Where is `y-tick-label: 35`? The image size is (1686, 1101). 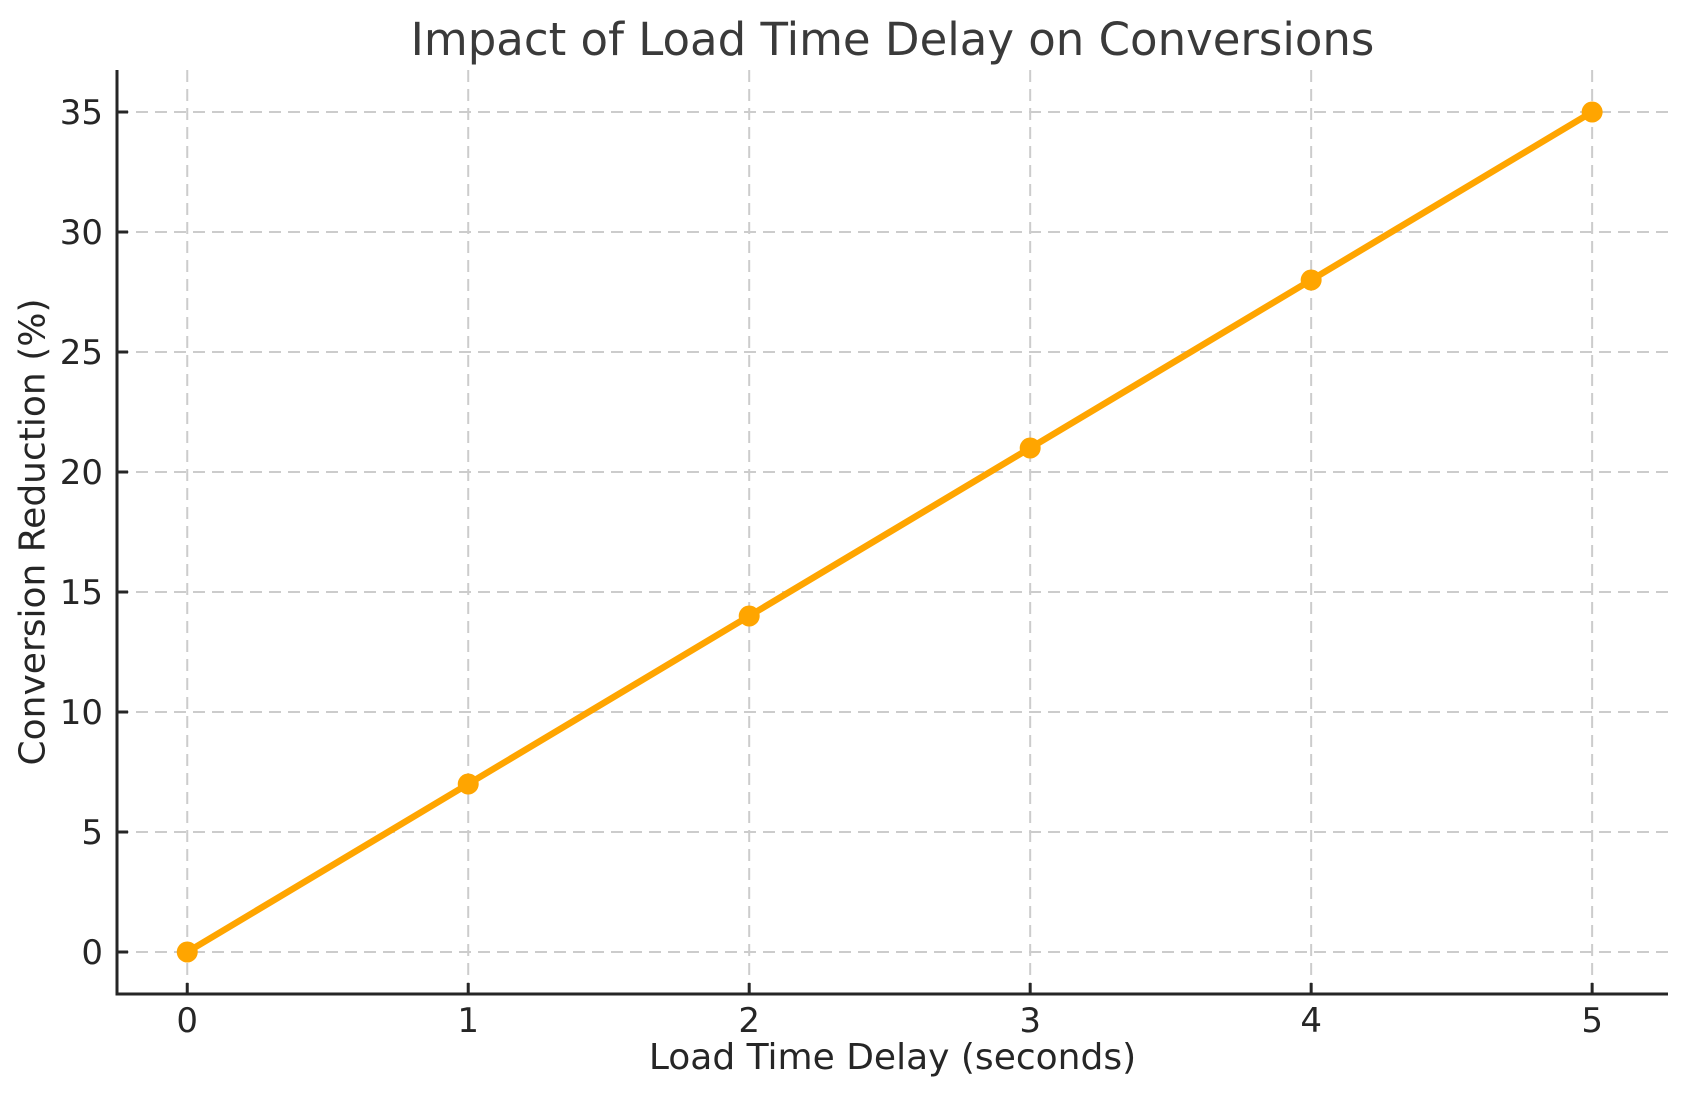 y-tick-label: 35 is located at coordinates (81, 113).